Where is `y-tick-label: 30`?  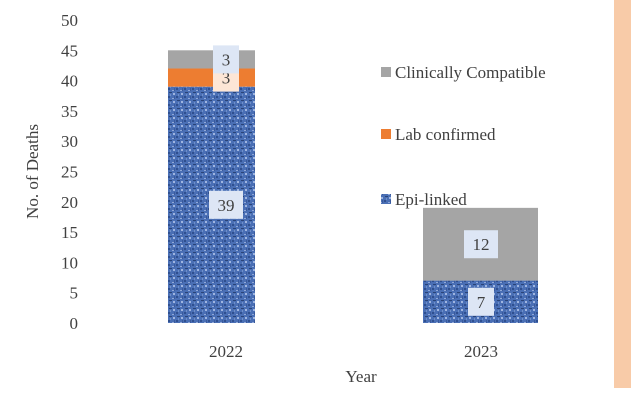 y-tick-label: 30 is located at coordinates (69, 141).